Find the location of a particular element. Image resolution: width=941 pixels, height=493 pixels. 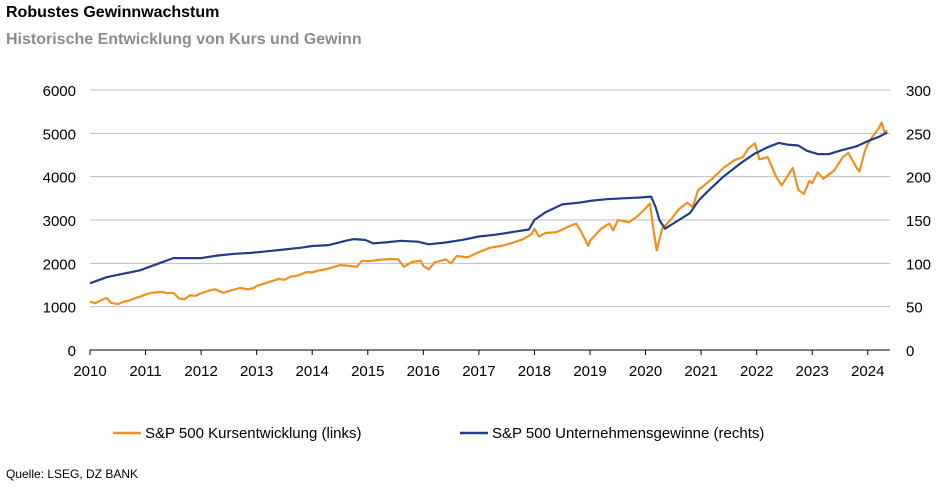

x-tick-label: 2023 is located at coordinates (812, 371).